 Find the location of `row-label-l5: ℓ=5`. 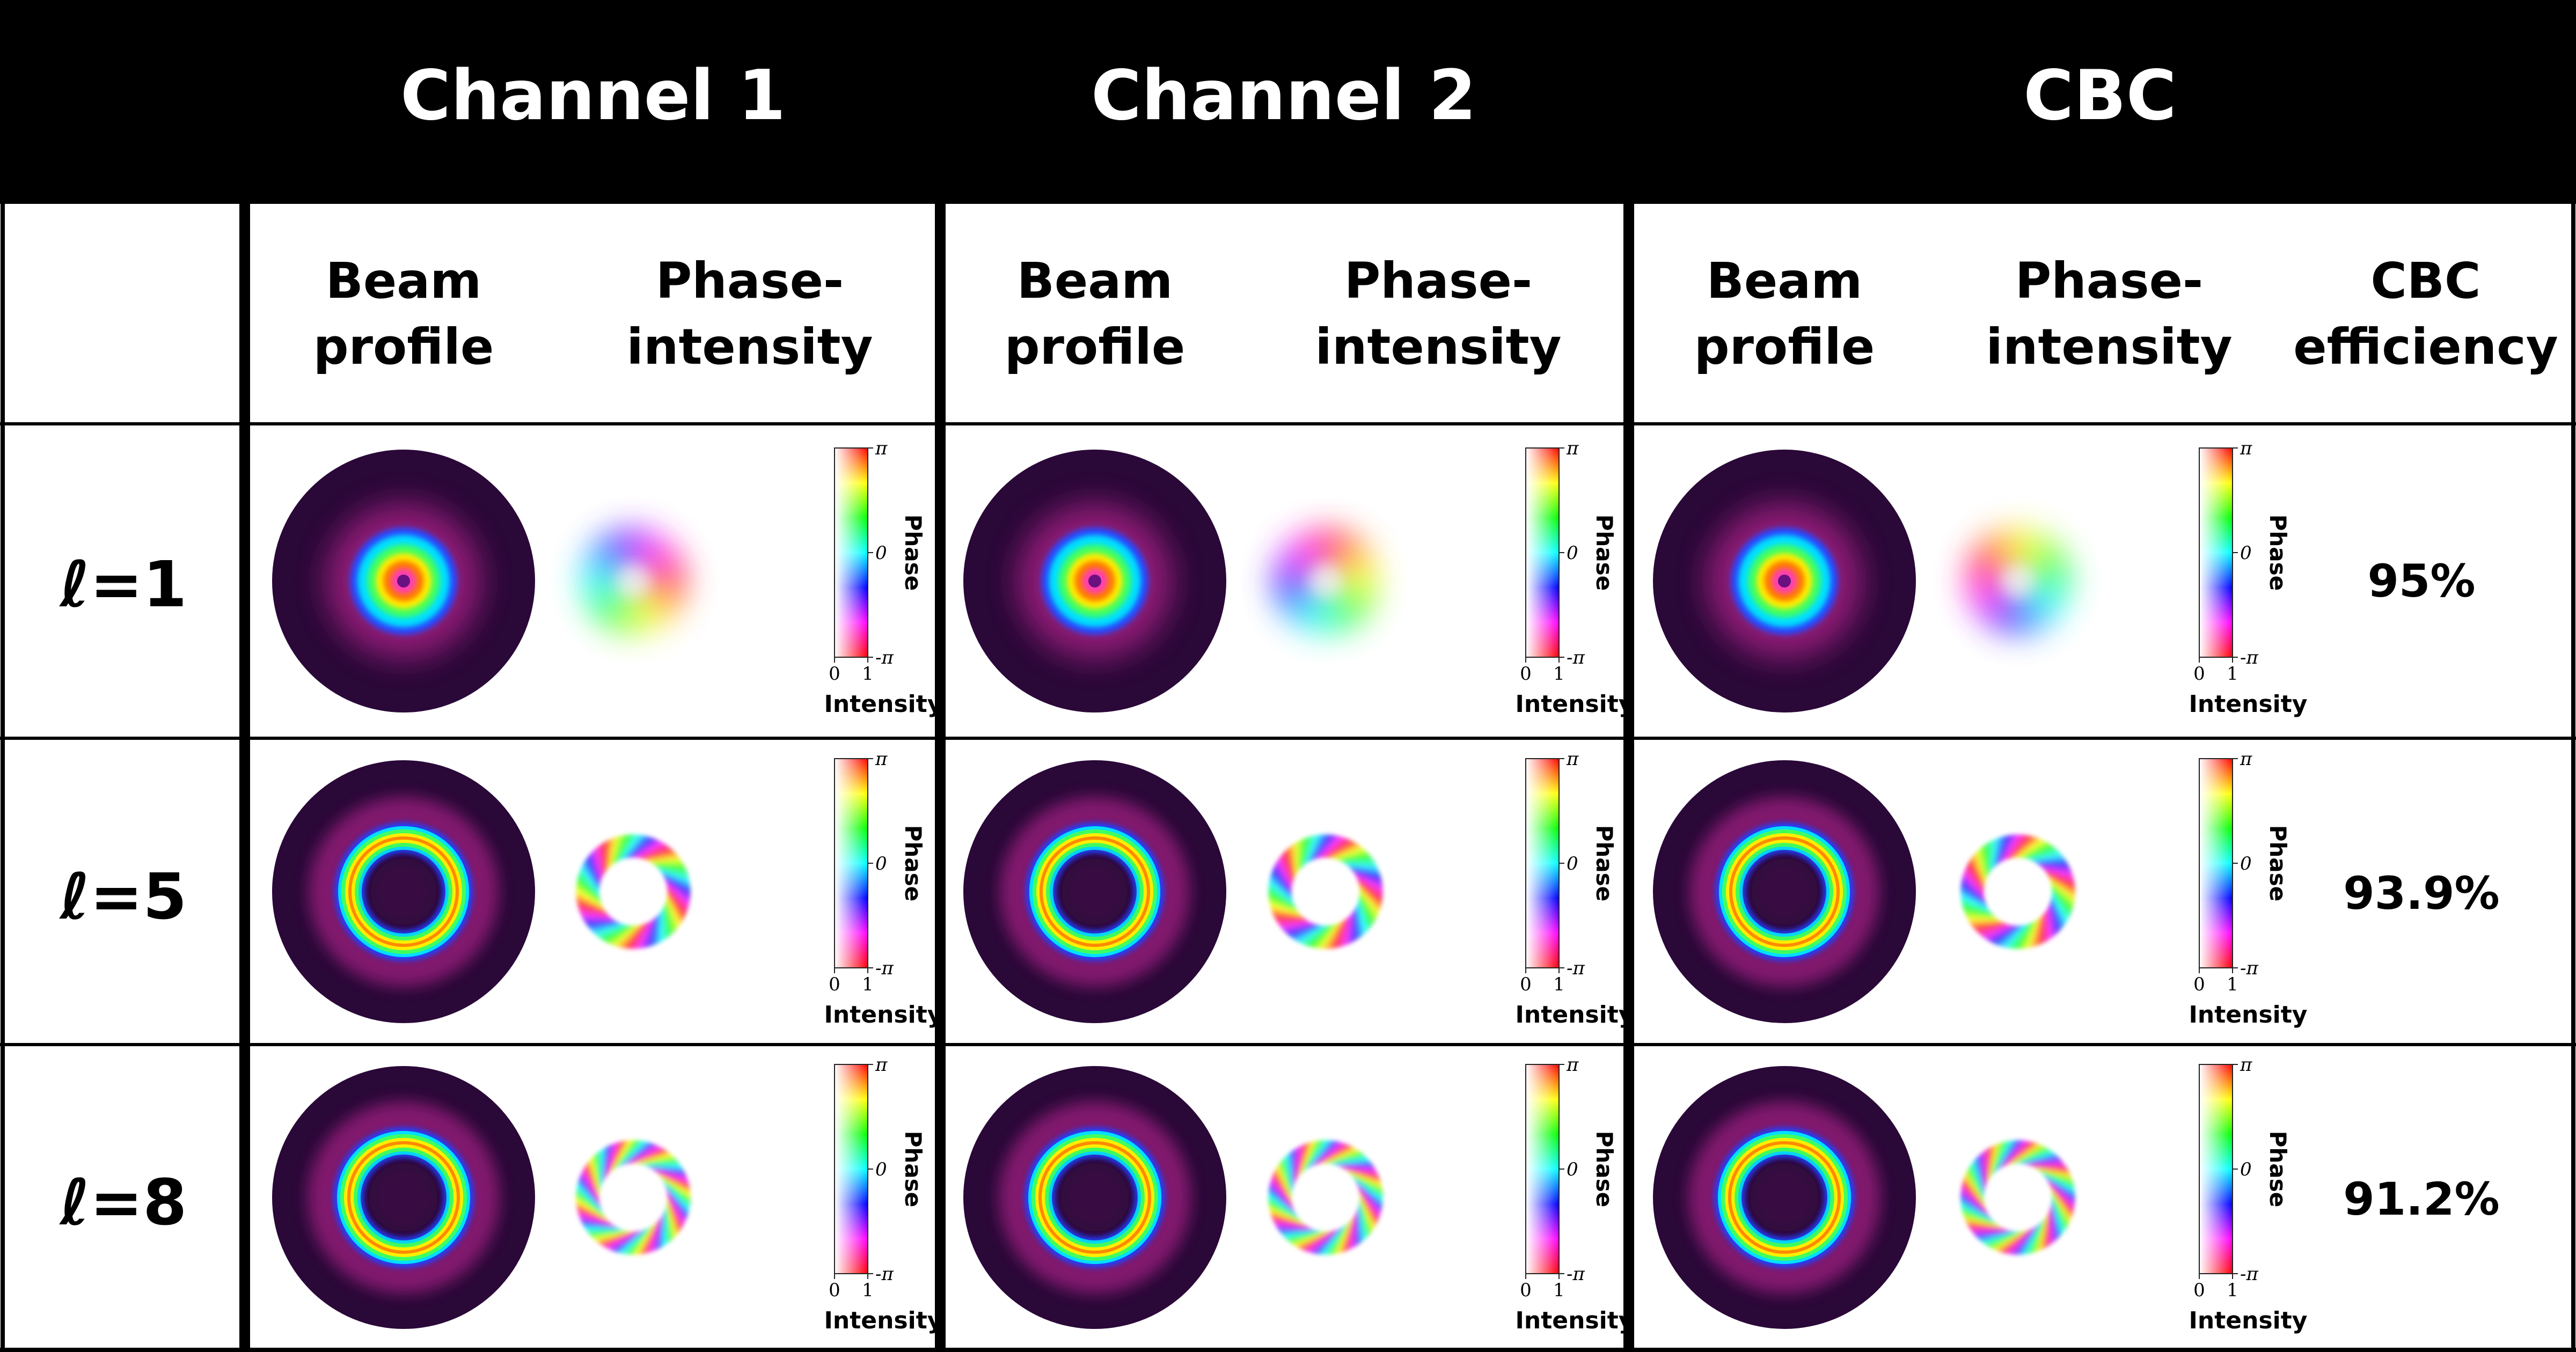

row-label-l5: ℓ=5 is located at coordinates (123, 896).